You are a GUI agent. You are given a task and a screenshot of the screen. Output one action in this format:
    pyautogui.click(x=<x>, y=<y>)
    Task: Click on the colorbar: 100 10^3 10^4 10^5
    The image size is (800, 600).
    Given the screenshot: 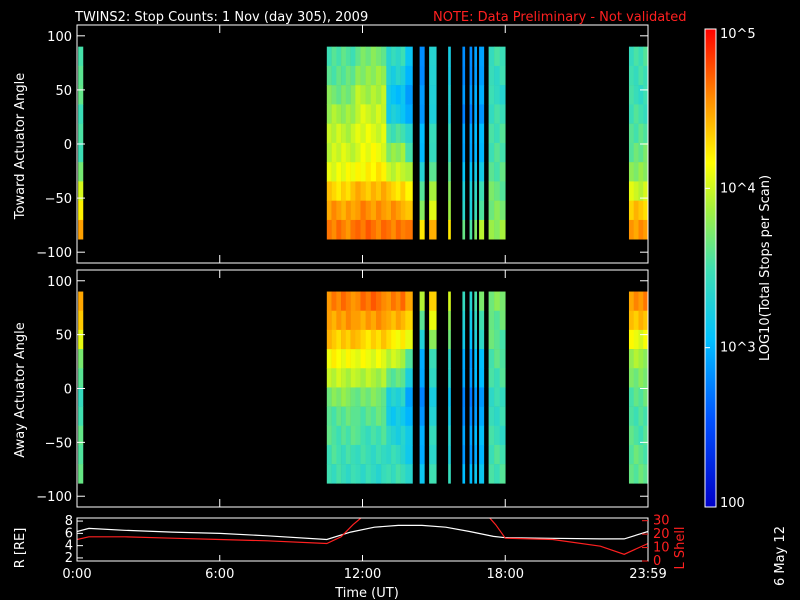 What is the action you would take?
    pyautogui.click(x=730, y=269)
    